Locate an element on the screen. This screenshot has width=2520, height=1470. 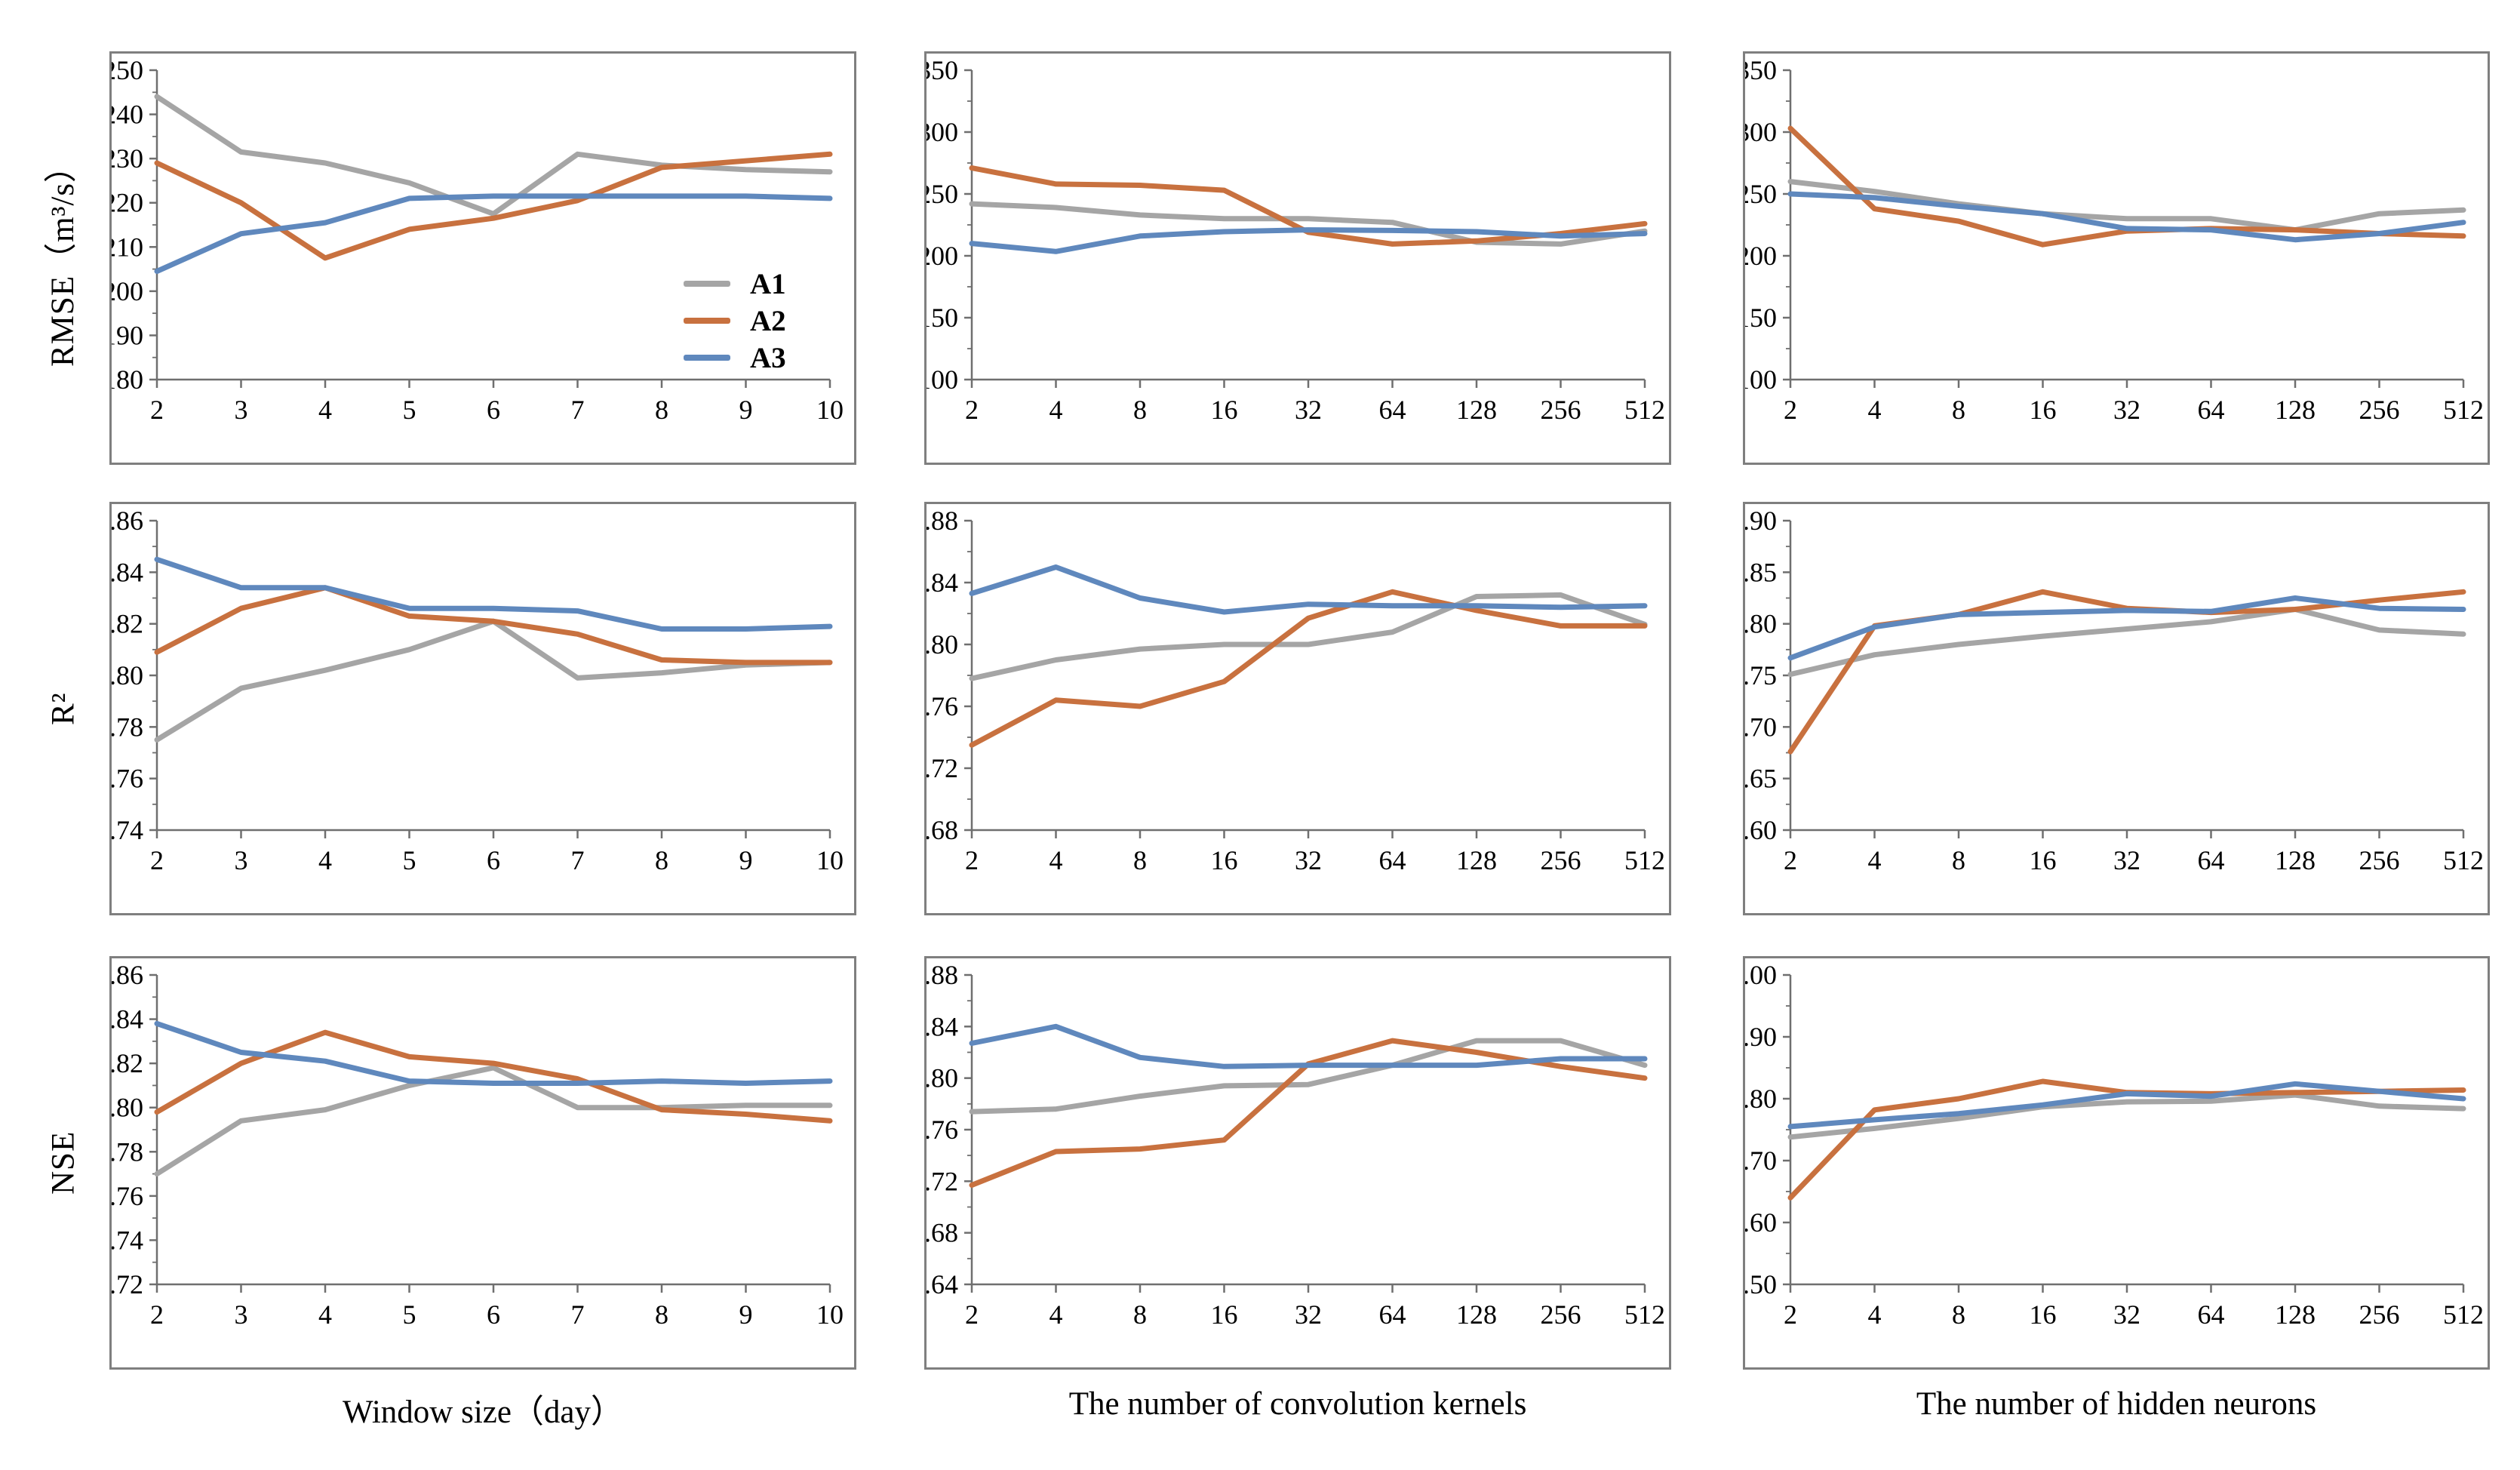
y-tick-label: 250 is located at coordinates (942, 194).